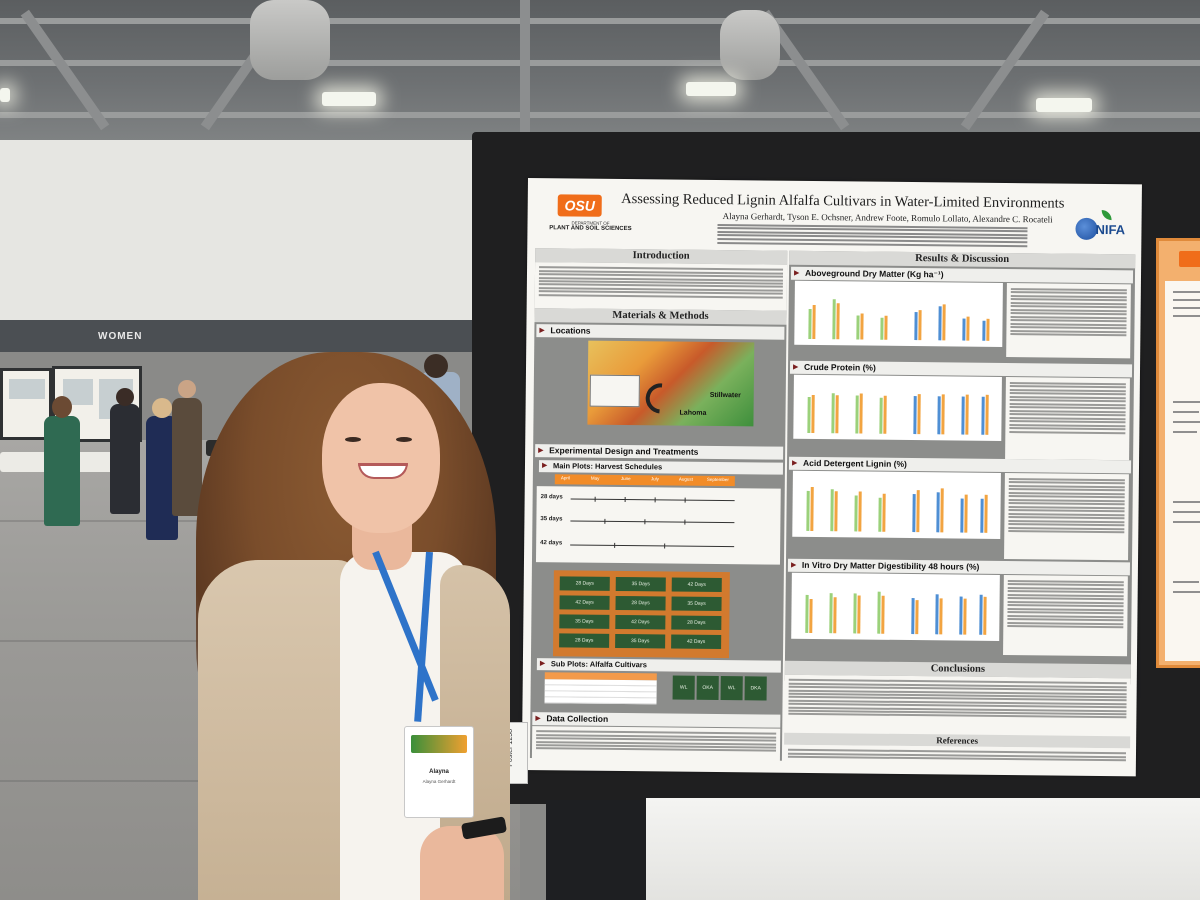  What do you see at coordinates (1086, 228) in the screenshot?
I see `globe-icon` at bounding box center [1086, 228].